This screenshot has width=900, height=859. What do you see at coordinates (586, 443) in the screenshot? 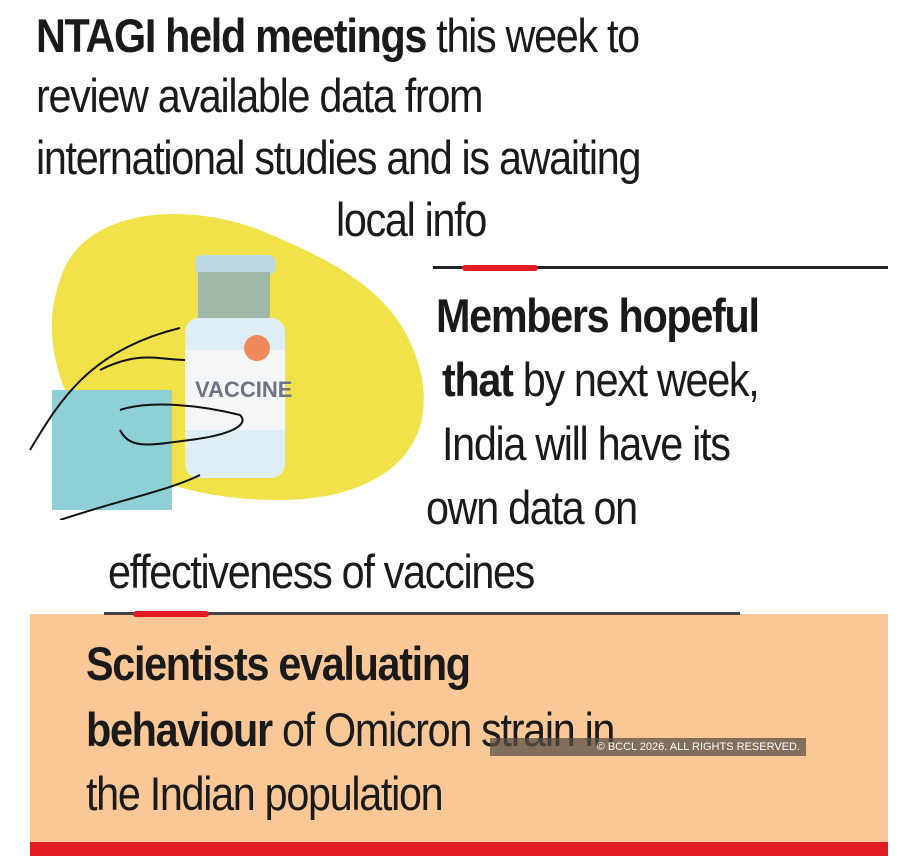
I see `block2-line3: India will have its` at bounding box center [586, 443].